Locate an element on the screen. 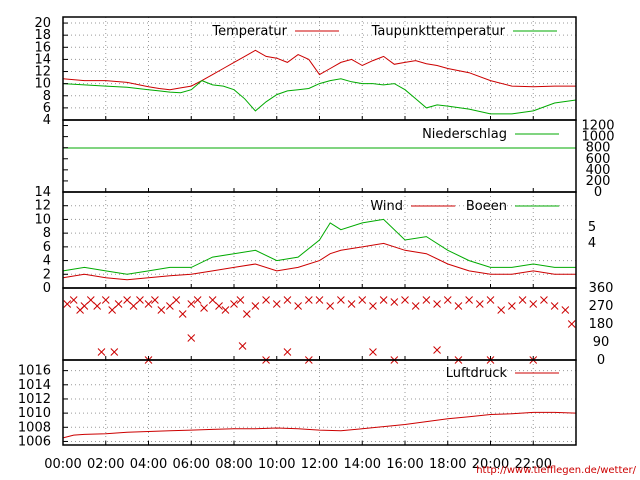 The height and width of the screenshot is (480, 640). wind-y2tick-label: 4 is located at coordinates (592, 243).